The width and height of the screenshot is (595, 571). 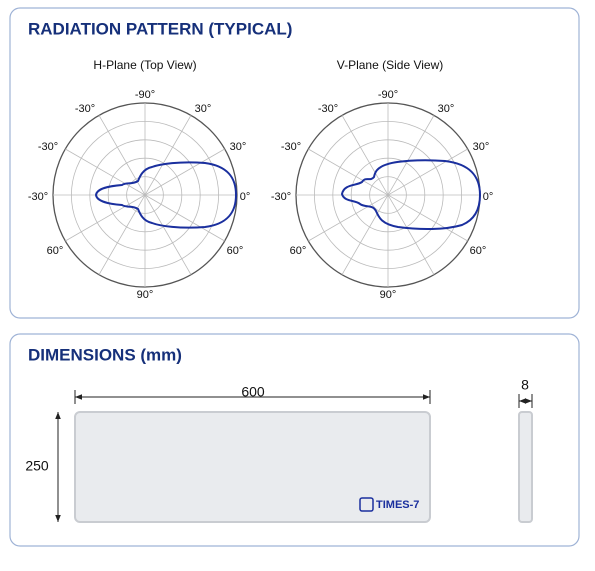 What do you see at coordinates (390, 65) in the screenshot?
I see `plot-title: V-Plane (Side View)` at bounding box center [390, 65].